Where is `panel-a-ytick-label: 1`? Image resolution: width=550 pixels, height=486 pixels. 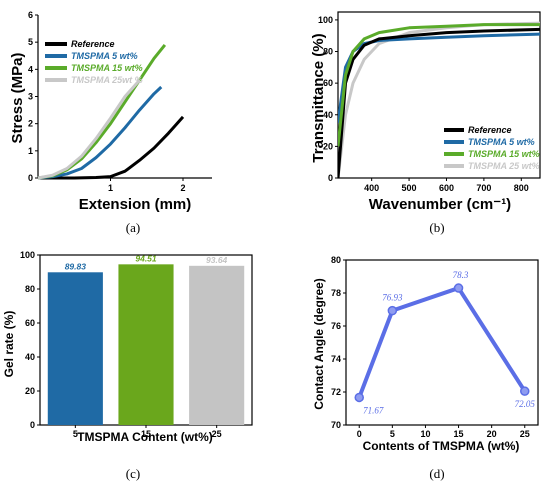 panel-a-ytick-label: 1 is located at coordinates (30, 151).